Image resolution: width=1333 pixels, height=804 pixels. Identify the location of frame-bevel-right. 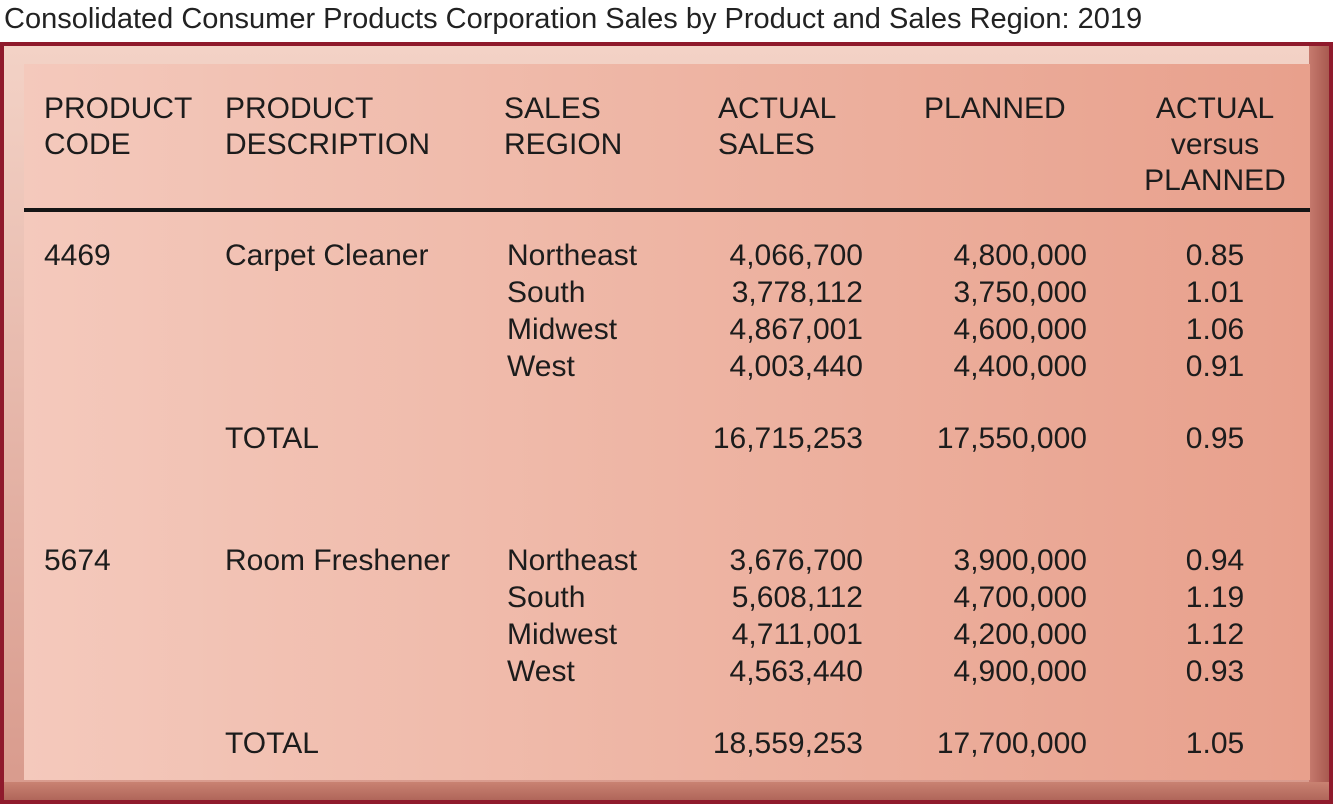
(1319, 423).